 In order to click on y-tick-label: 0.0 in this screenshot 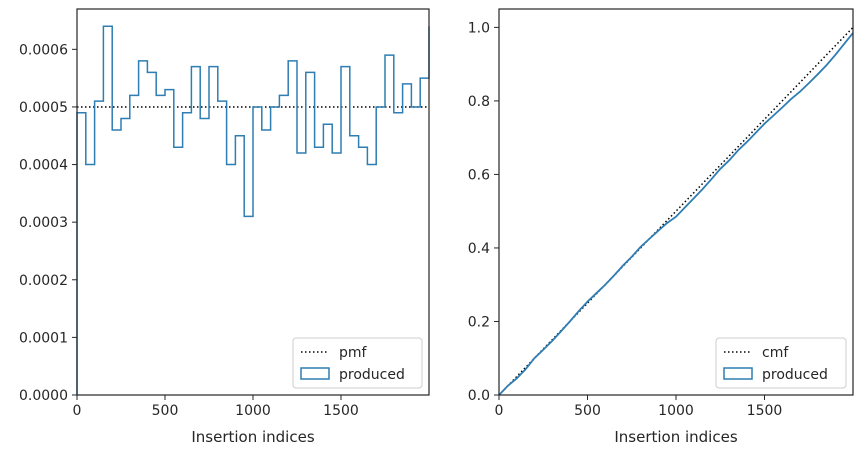, I will do `click(479, 396)`.